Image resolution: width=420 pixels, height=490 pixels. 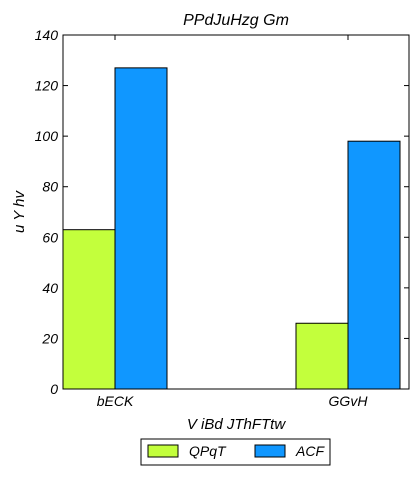 What do you see at coordinates (50, 237) in the screenshot?
I see `y-tick-label: 60` at bounding box center [50, 237].